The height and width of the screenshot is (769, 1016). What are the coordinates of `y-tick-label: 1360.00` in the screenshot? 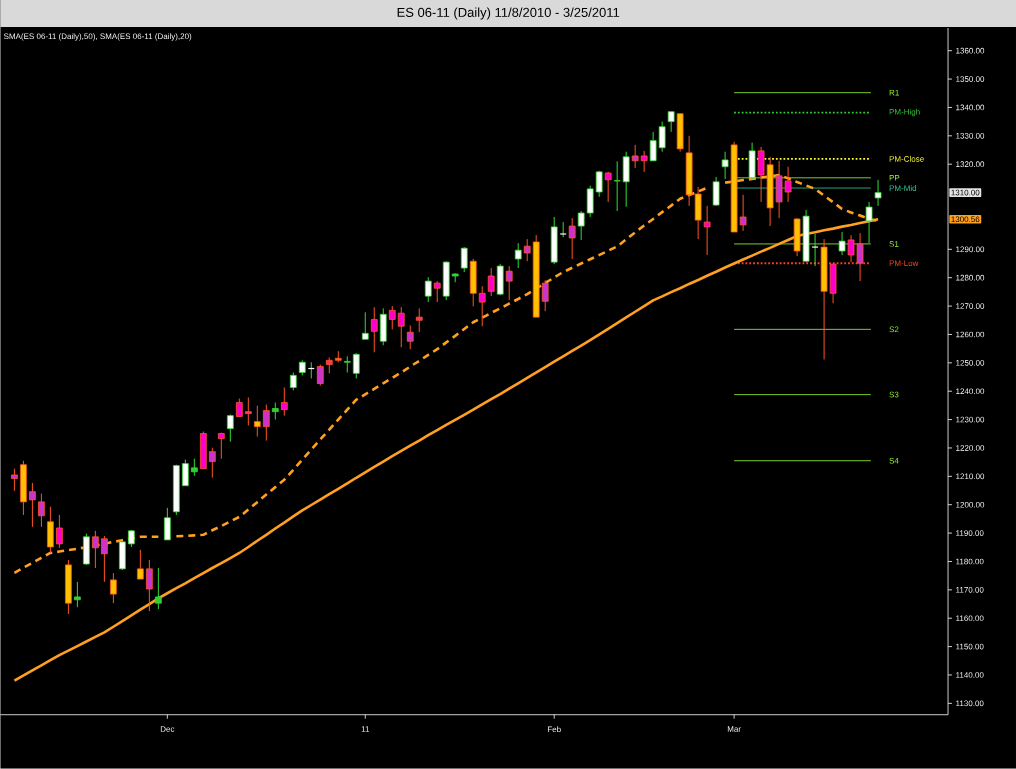 It's located at (970, 51).